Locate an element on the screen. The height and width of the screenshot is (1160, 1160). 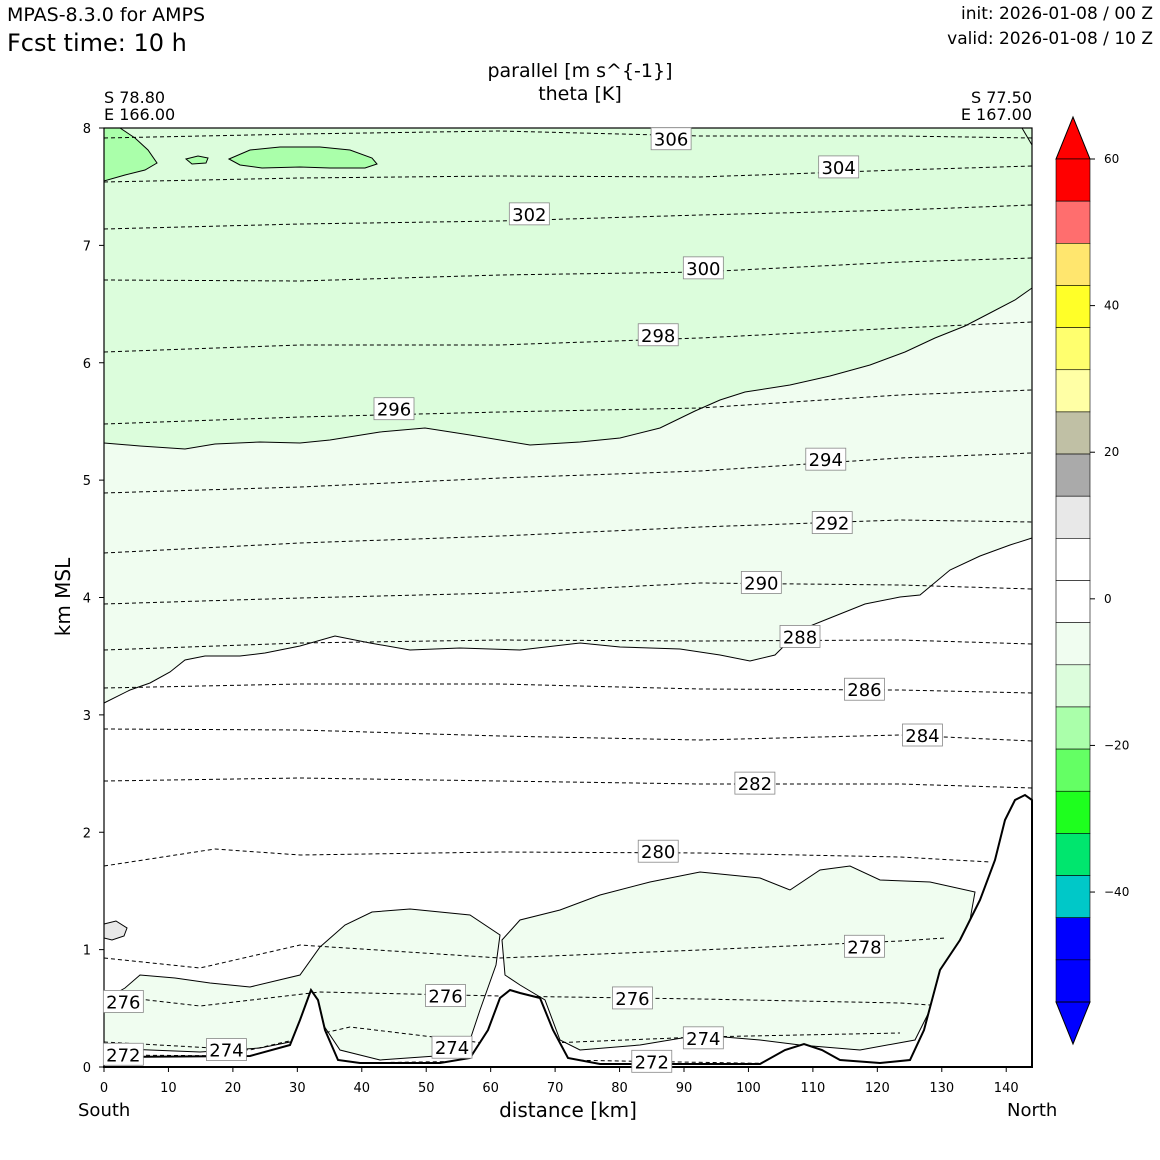
theta-label-text: 296 is located at coordinates (394, 410).